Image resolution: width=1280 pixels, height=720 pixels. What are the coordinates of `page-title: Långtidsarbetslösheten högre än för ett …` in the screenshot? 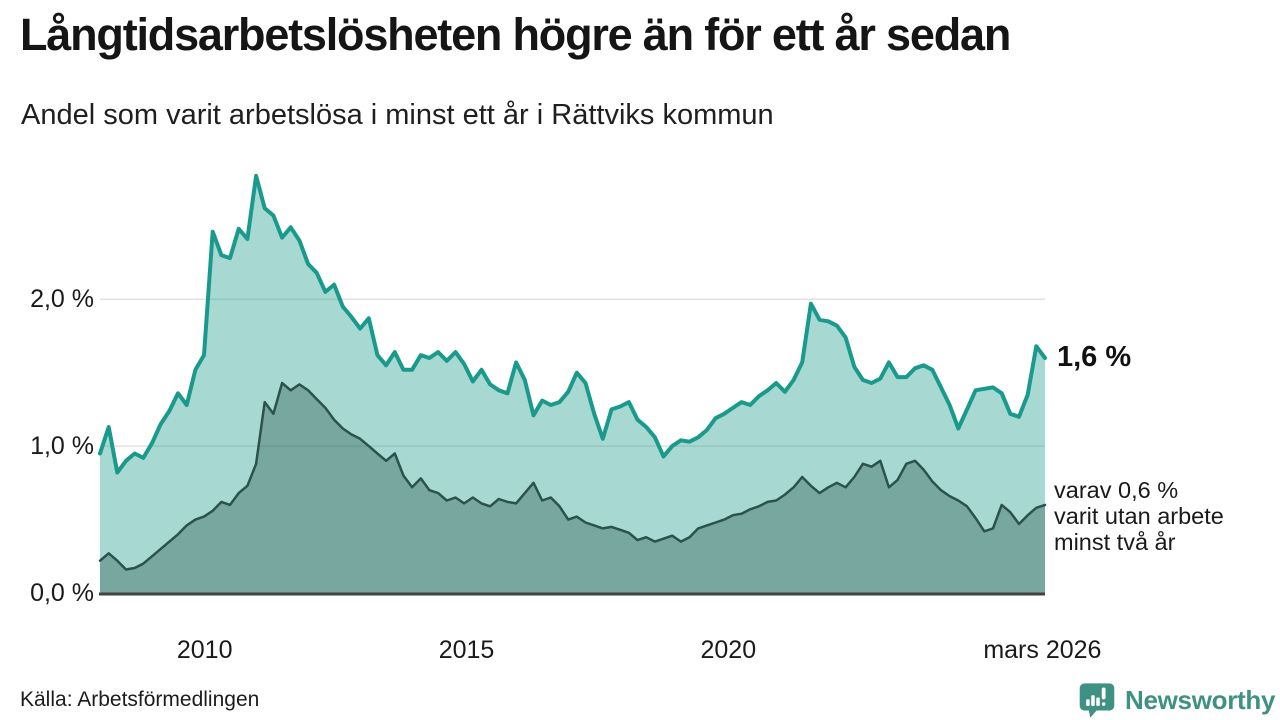 It's located at (515, 34).